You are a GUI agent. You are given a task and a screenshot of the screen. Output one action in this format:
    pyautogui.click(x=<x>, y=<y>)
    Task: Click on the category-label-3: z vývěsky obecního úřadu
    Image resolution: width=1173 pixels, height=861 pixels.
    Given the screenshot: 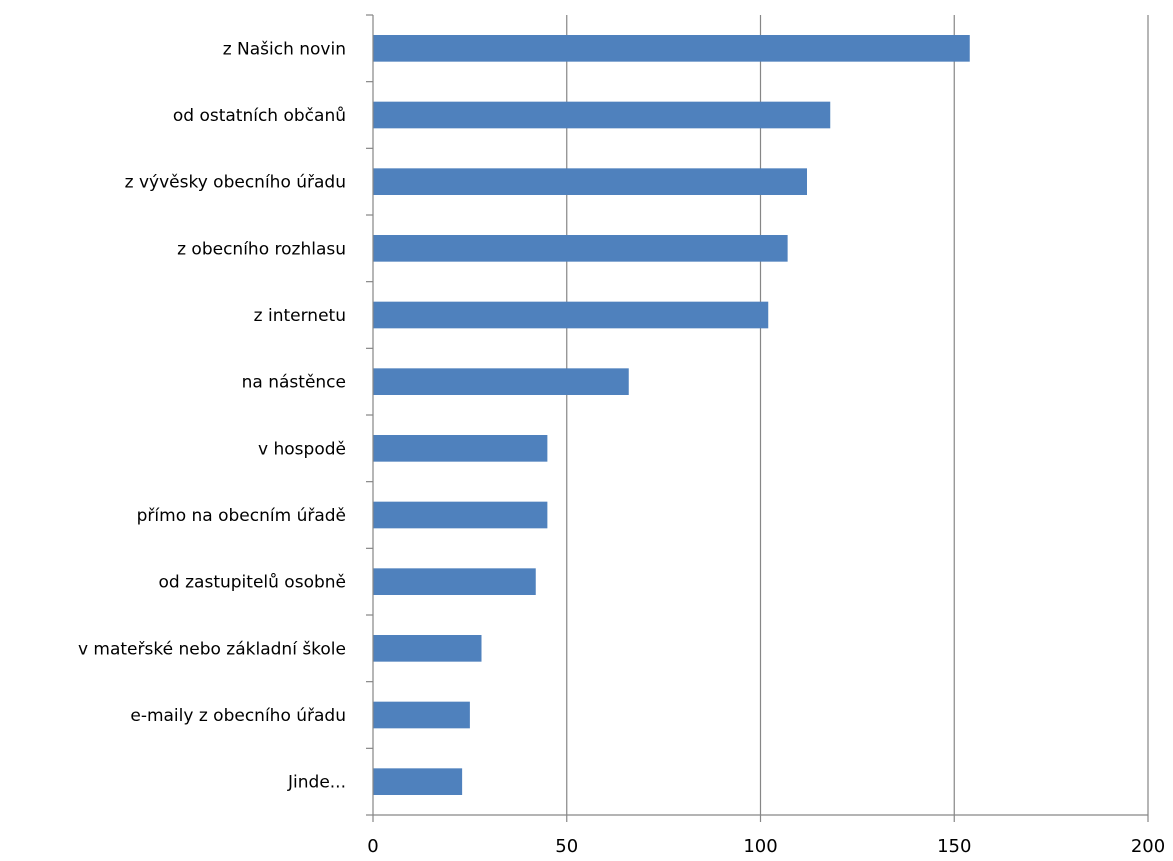 What is the action you would take?
    pyautogui.click(x=235, y=183)
    